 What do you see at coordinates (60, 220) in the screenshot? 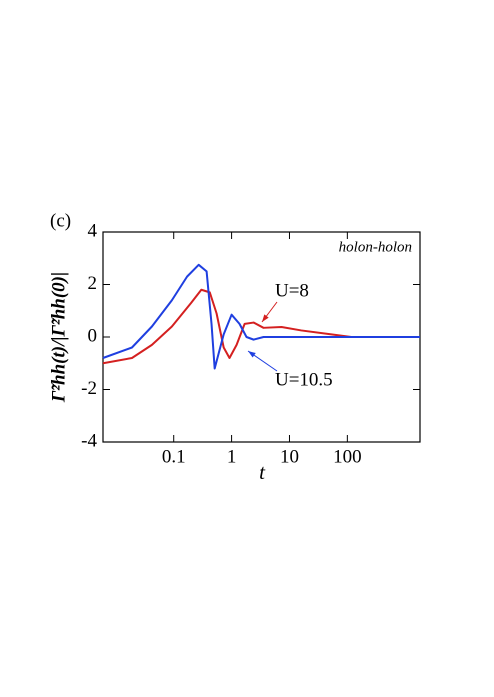
I see `panel-label: (c)` at bounding box center [60, 220].